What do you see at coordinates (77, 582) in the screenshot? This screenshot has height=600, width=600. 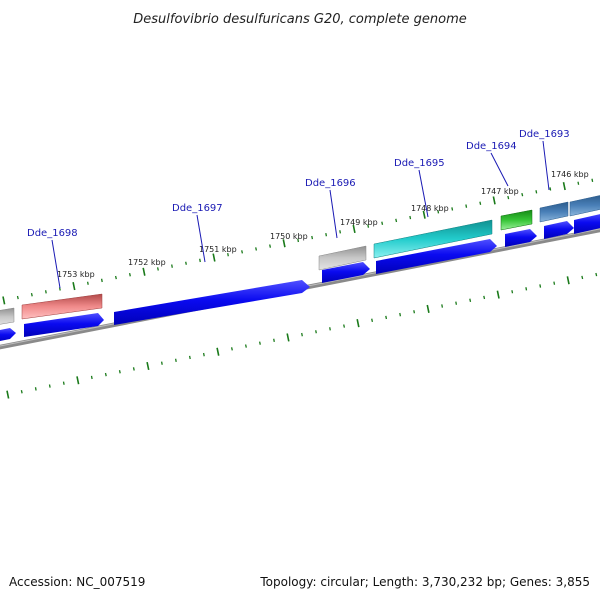 I see `accession-text: Accession: NC_007519` at bounding box center [77, 582].